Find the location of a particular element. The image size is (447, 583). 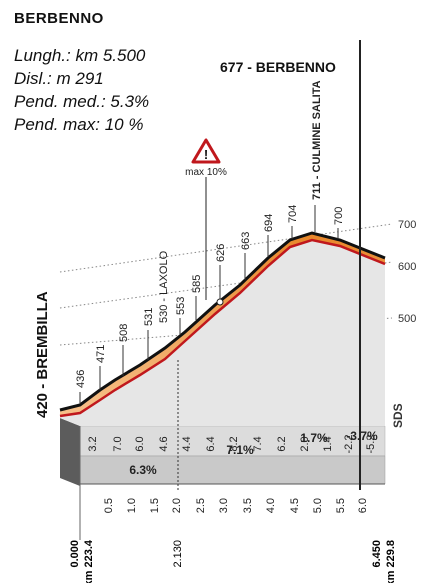

segment-grade: -5.2 is located at coordinates (371, 444).